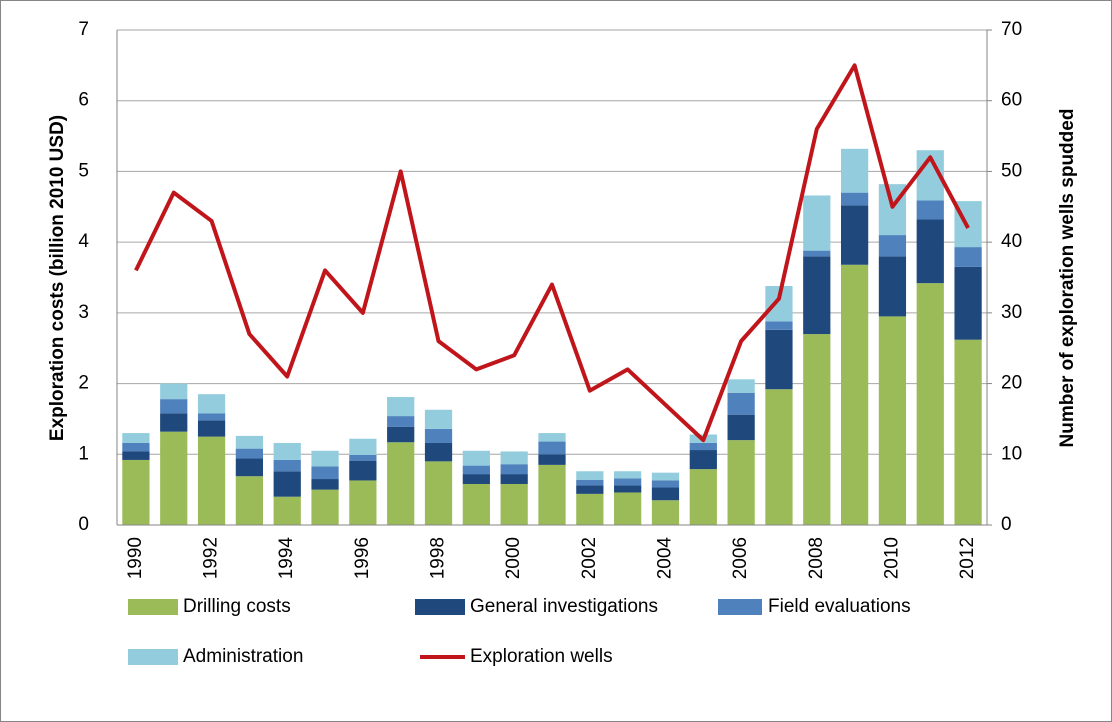  Describe the element at coordinates (83, 453) in the screenshot. I see `y-tick-label: 1` at that location.